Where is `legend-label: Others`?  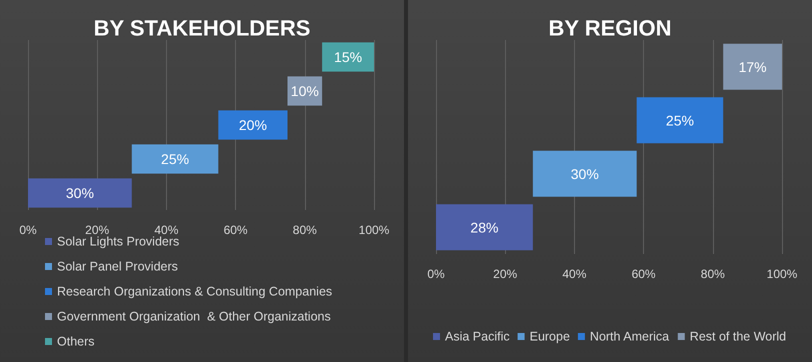
legend-label: Others is located at coordinates (76, 341).